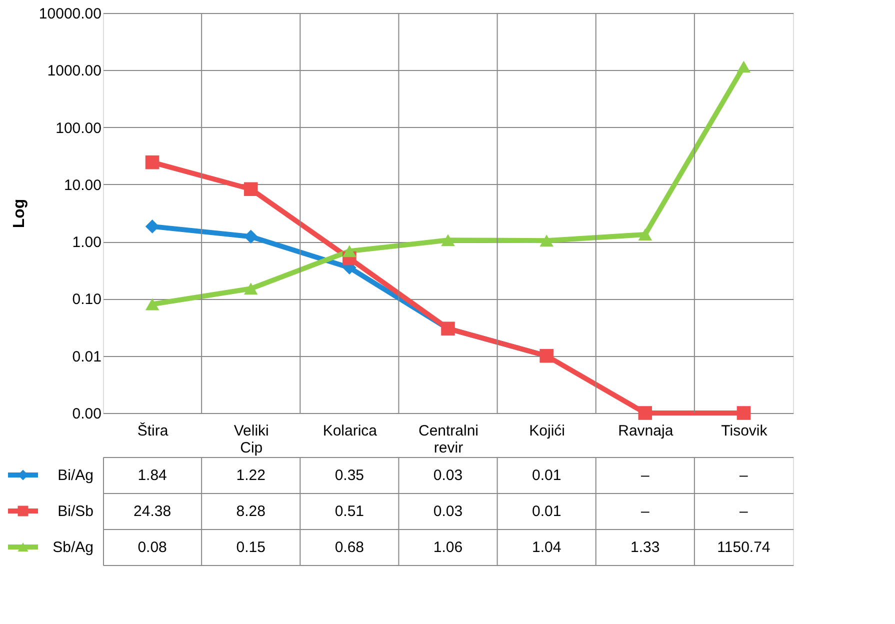  I want to click on legend-label: Sb/Ag, so click(73, 547).